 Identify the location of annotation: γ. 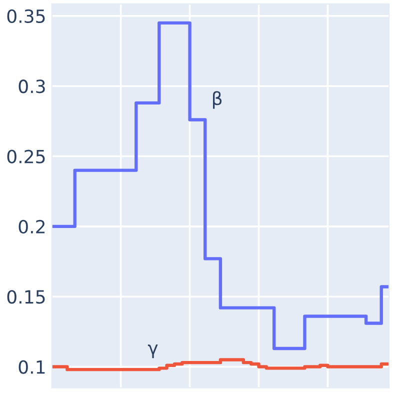
(153, 351).